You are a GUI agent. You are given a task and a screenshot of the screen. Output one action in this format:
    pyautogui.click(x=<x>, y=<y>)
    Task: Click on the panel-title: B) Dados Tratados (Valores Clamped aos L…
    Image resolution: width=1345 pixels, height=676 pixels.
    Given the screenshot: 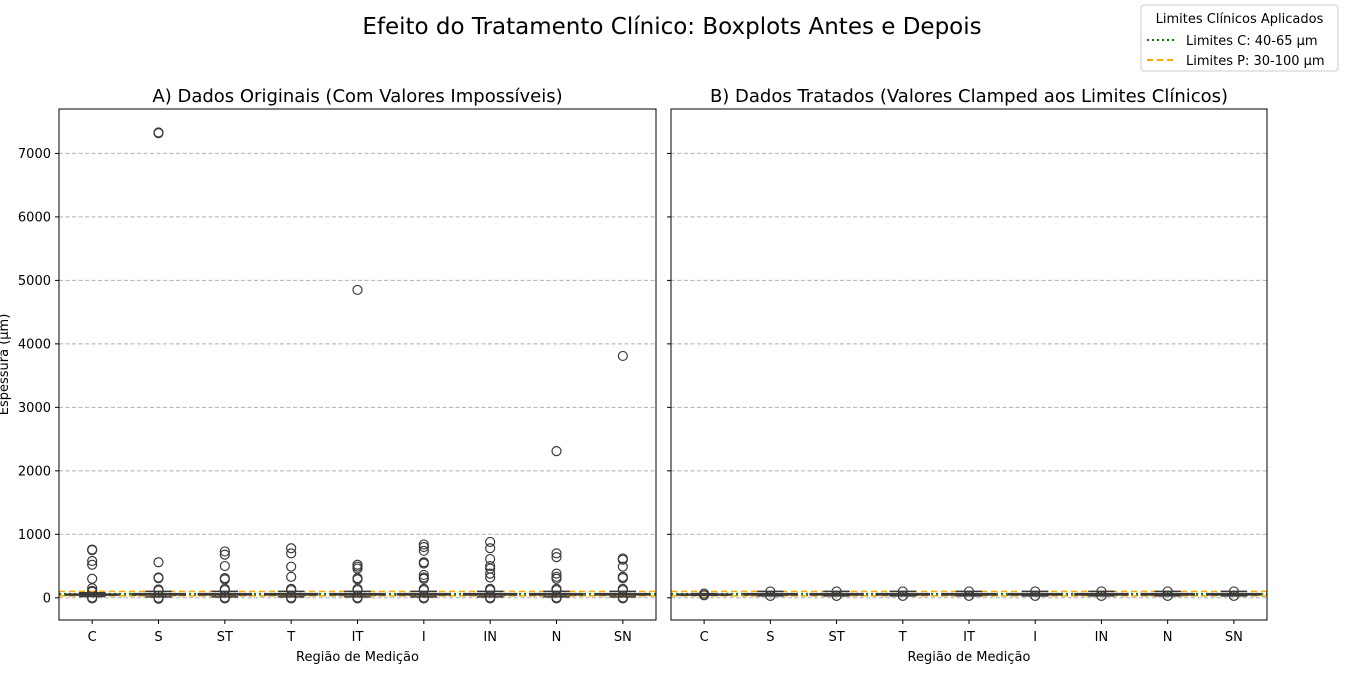 What is the action you would take?
    pyautogui.click(x=969, y=96)
    